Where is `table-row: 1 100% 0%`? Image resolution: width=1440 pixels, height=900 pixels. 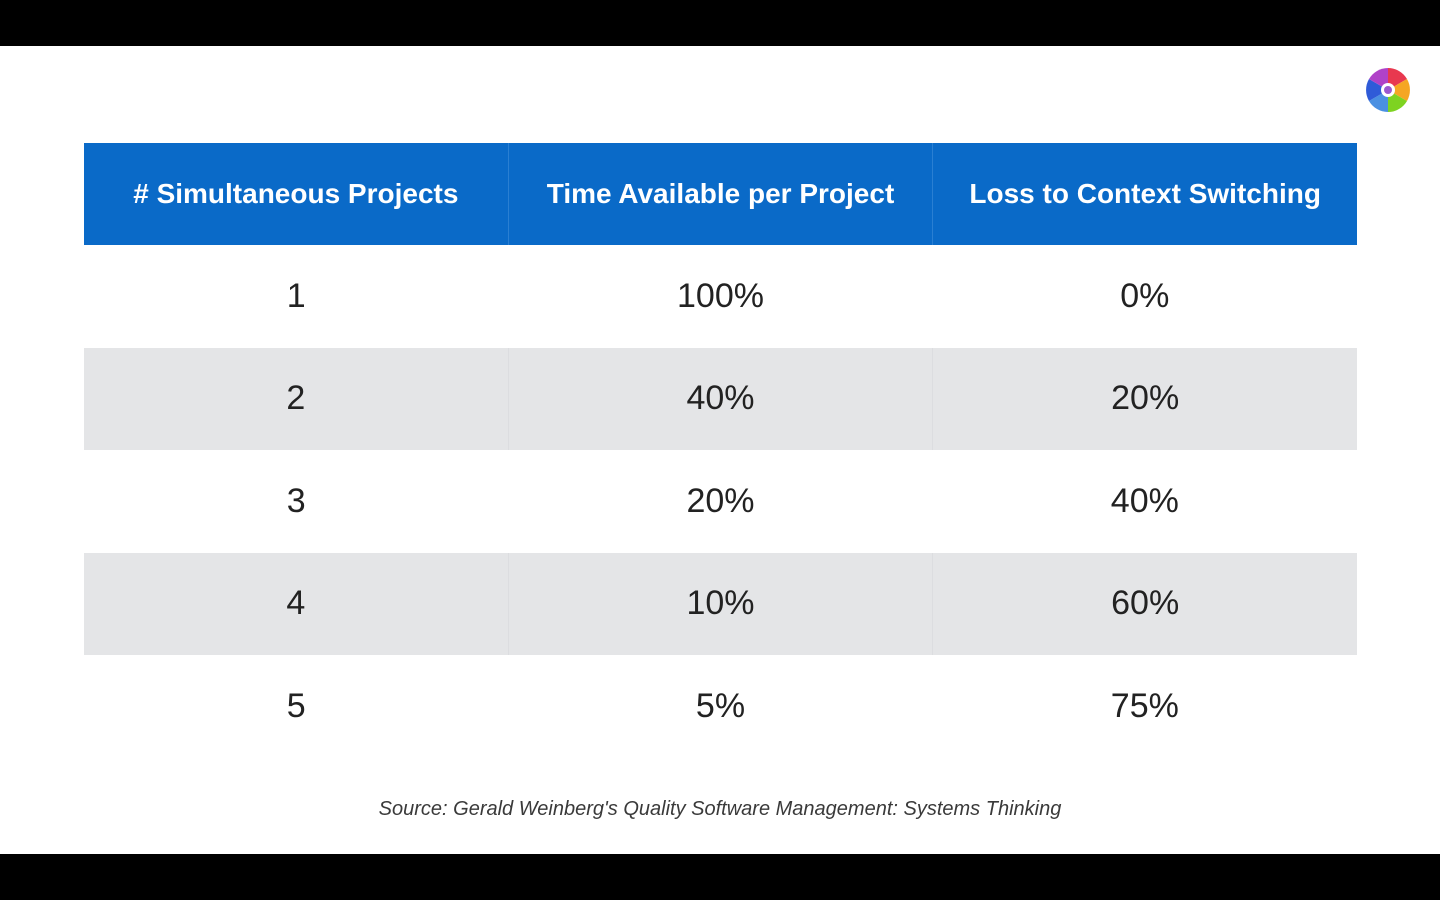
table-row: 1 100% 0% is located at coordinates (720, 296).